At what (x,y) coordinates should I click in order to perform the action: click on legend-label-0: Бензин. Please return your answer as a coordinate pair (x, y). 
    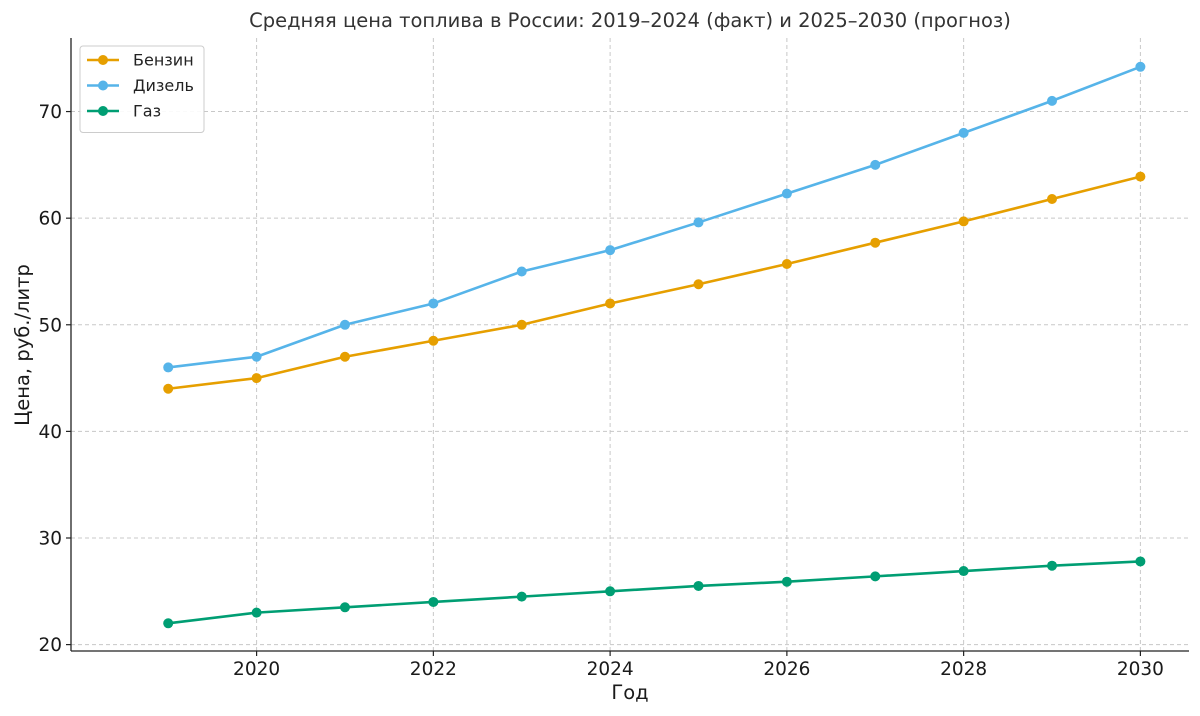
    Looking at the image, I should click on (163, 60).